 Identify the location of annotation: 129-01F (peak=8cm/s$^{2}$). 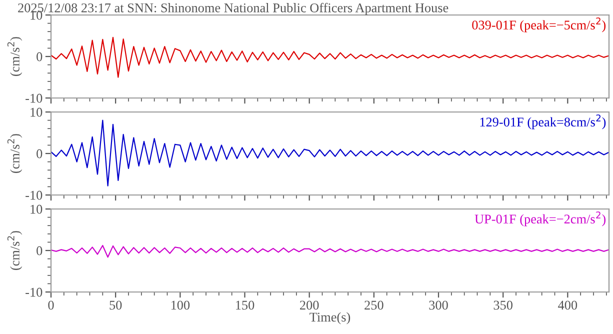
(543, 122).